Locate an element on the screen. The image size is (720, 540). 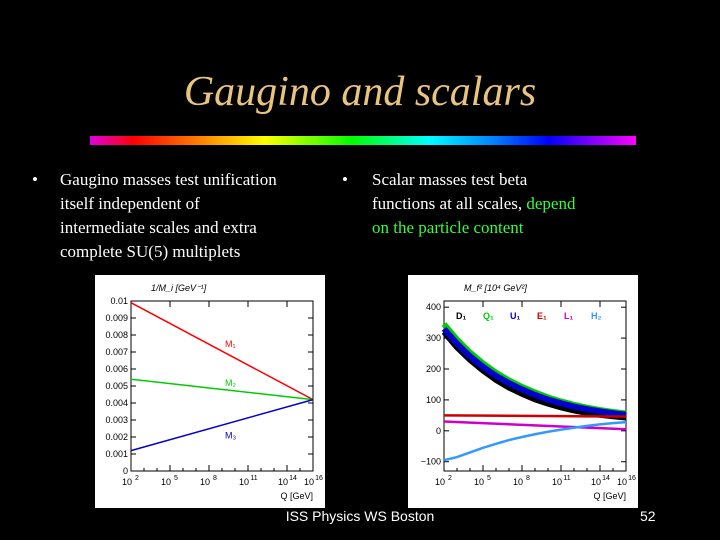
y-tick-label: 0.001 is located at coordinates (116, 454).